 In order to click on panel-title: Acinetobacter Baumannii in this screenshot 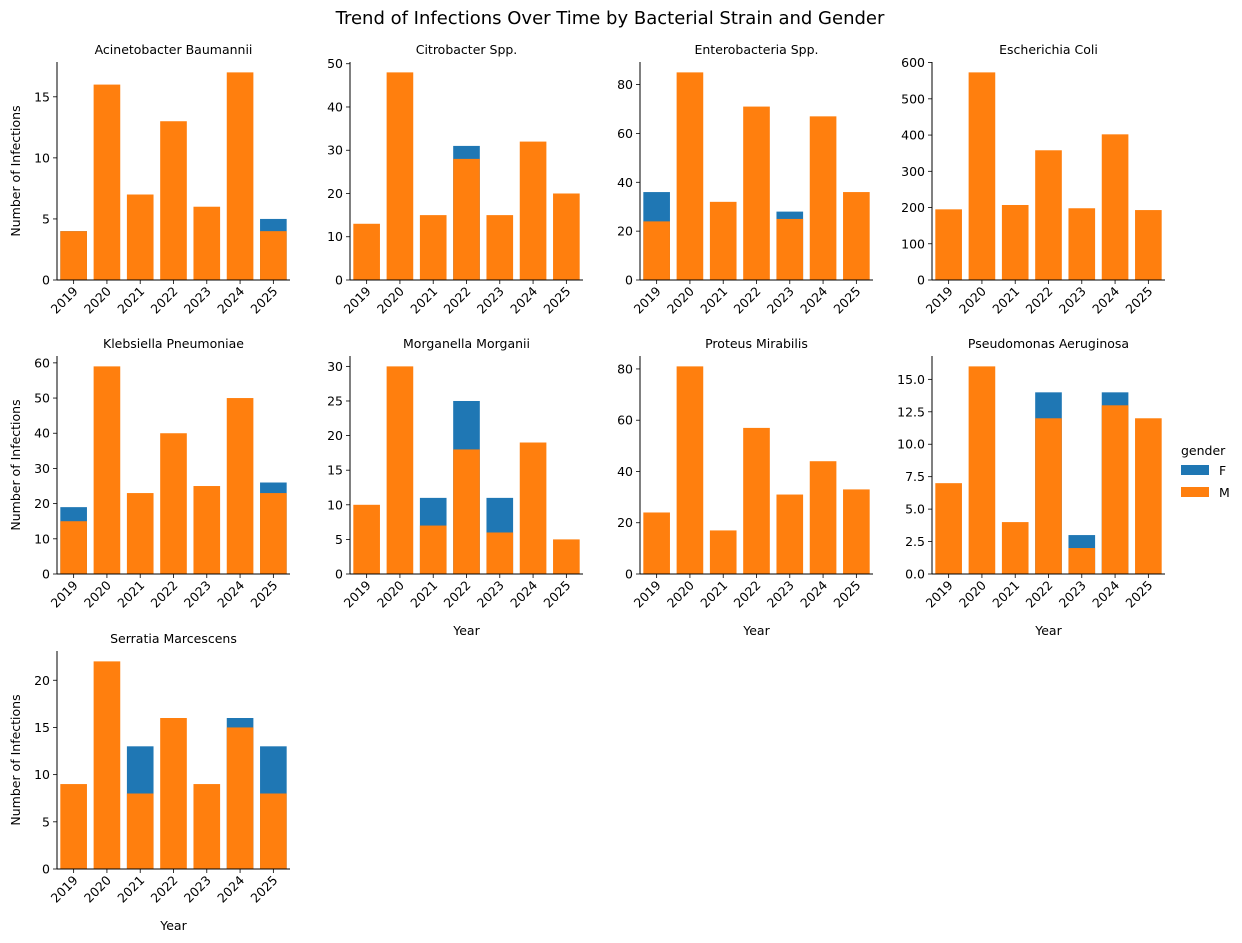, I will do `click(174, 49)`.